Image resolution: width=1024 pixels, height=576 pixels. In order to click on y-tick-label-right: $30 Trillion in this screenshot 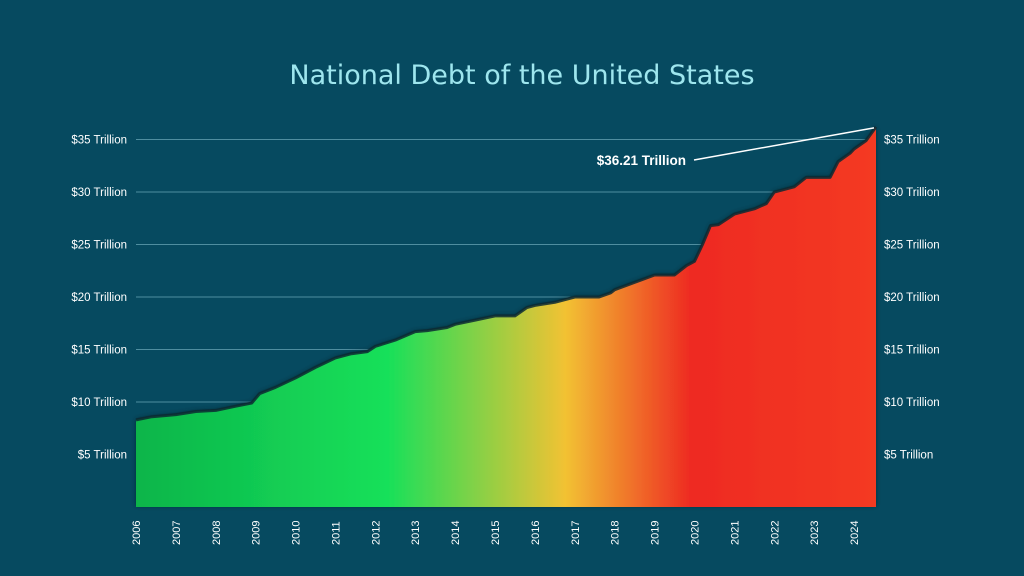, I will do `click(912, 193)`.